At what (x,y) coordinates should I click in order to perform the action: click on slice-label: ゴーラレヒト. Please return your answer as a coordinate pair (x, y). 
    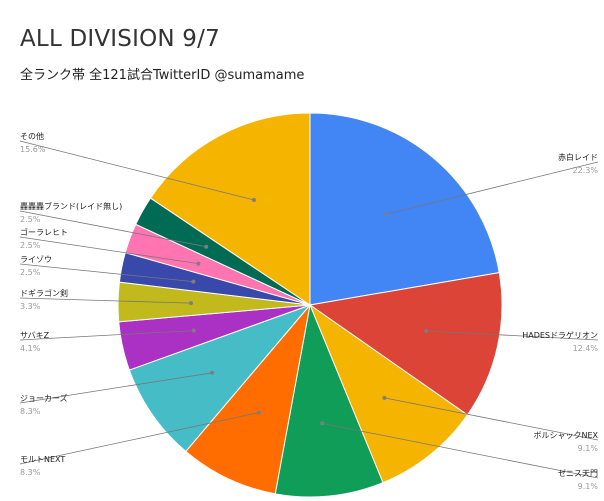
    Looking at the image, I should click on (44, 232).